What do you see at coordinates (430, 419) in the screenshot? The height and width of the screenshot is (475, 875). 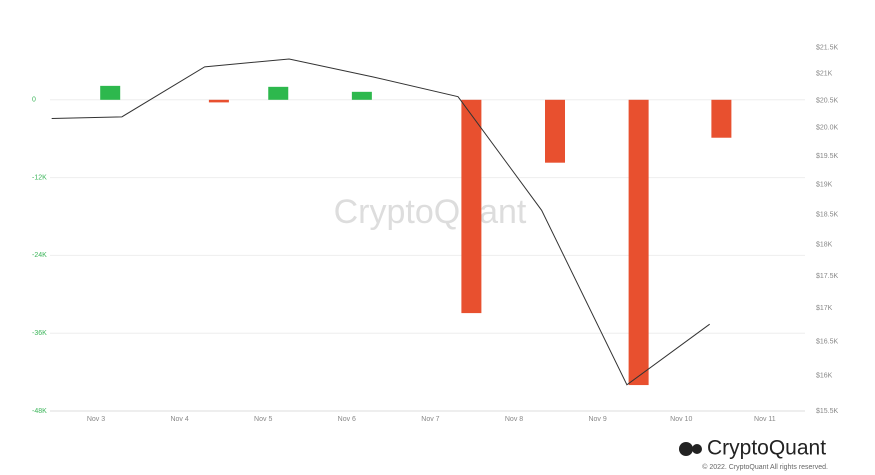 I see `x-tick-label: Nov 7` at bounding box center [430, 419].